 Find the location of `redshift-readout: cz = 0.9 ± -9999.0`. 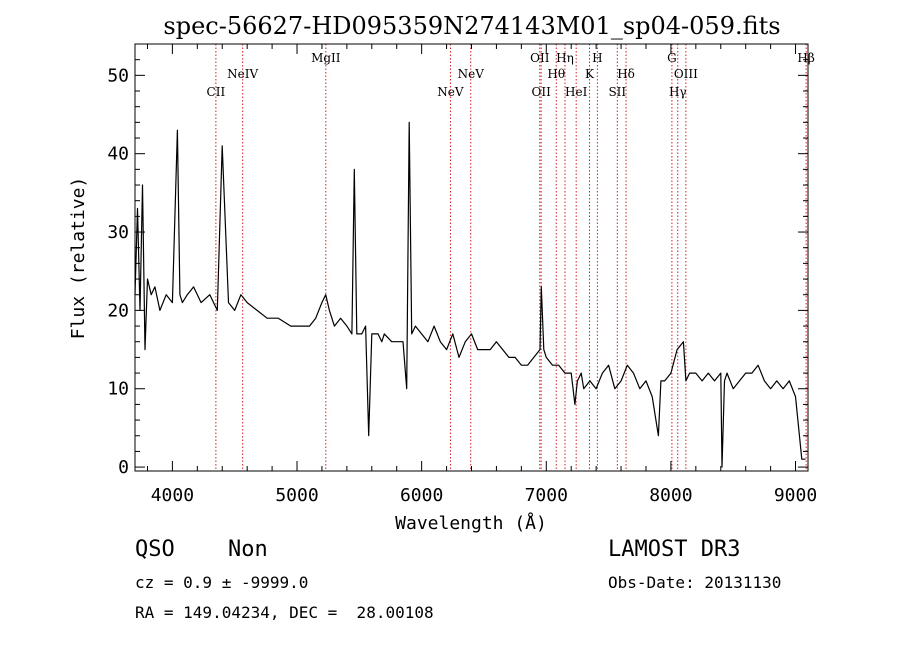

redshift-readout: cz = 0.9 ± -9999.0 is located at coordinates (222, 582).